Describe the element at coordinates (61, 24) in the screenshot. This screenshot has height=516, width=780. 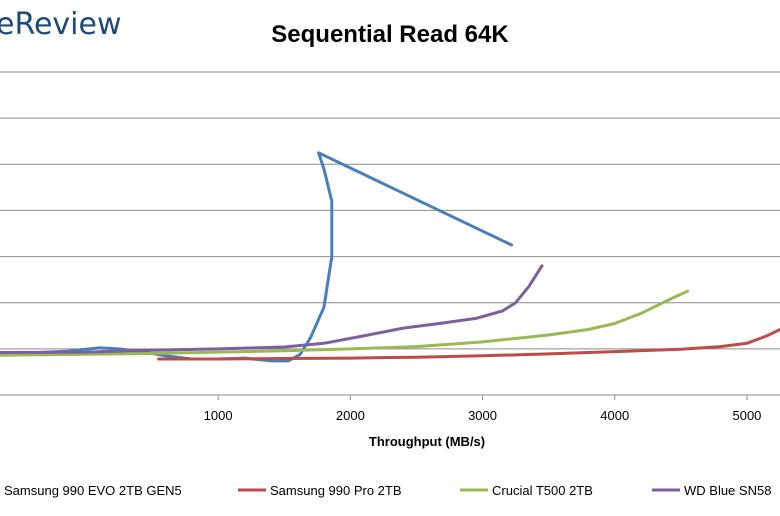
I see `logo-text: eReview` at that location.